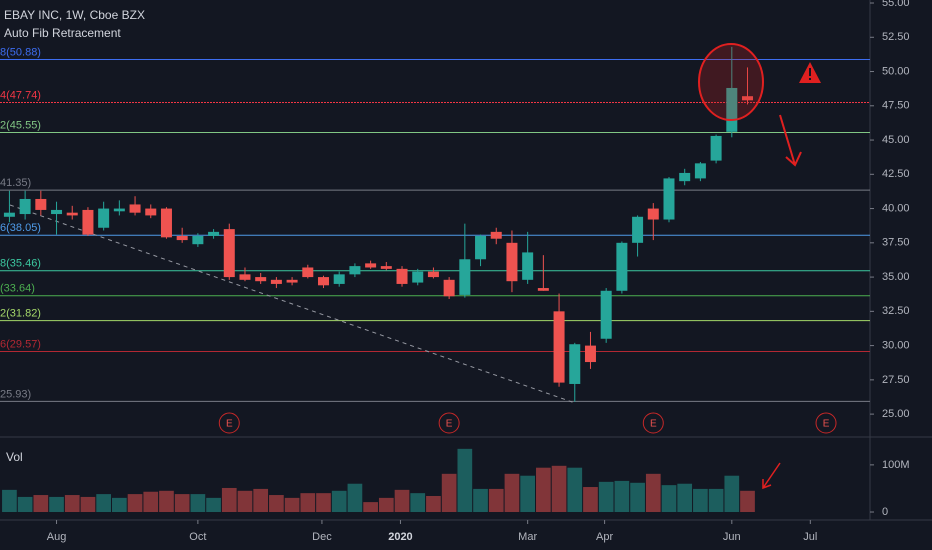 This screenshot has width=932, height=550. Describe the element at coordinates (896, 37) in the screenshot. I see `y-tick-label: 52.50` at that location.